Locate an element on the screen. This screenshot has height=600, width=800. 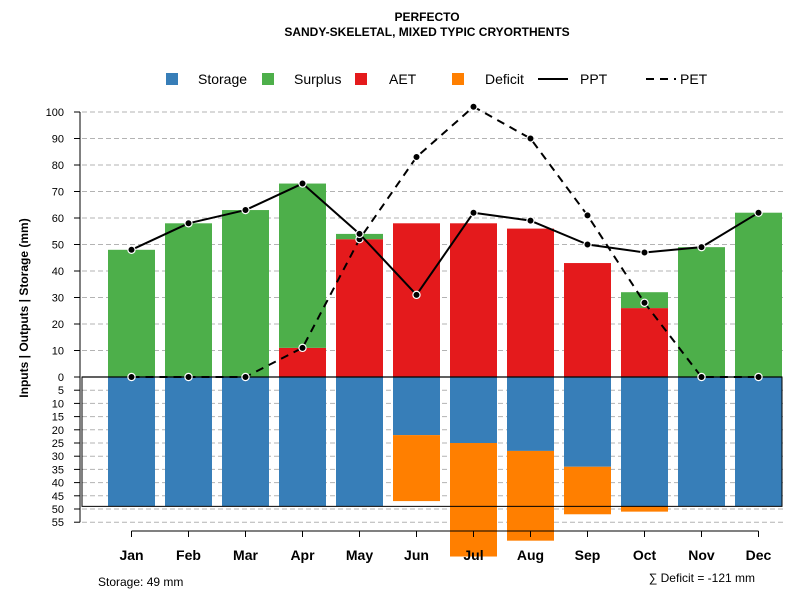
x-tick-label: Oct is located at coordinates (645, 555).